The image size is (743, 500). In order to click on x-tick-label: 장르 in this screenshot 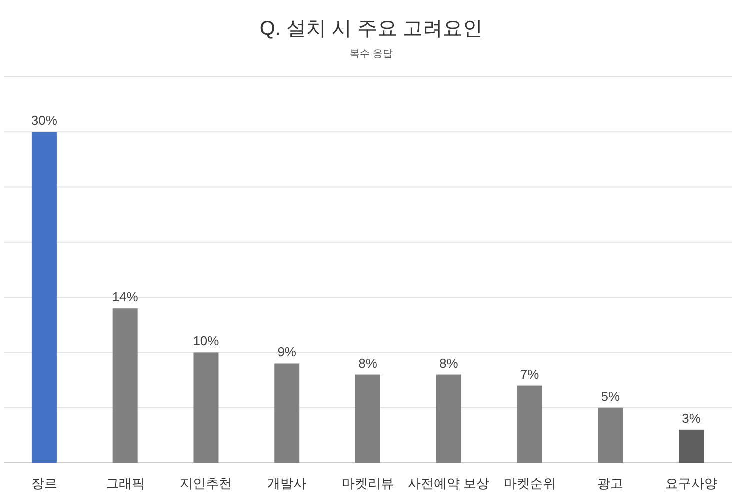, I will do `click(44, 483)`.